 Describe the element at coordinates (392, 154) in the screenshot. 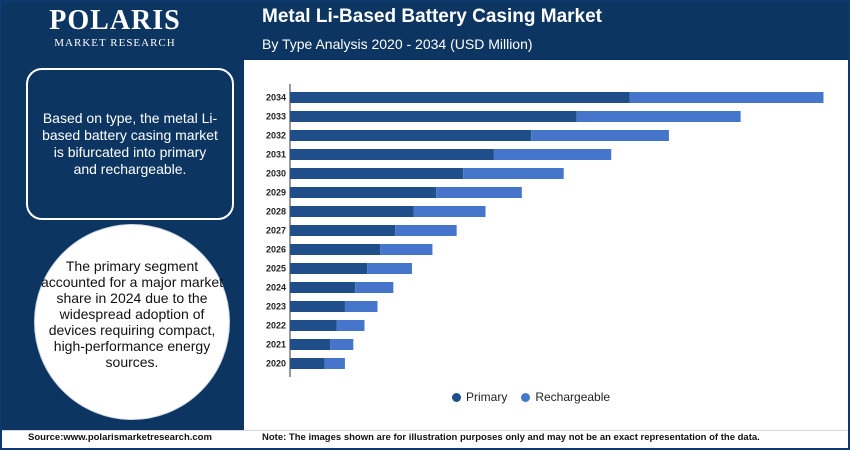

I see `bar-primary-2031` at that location.